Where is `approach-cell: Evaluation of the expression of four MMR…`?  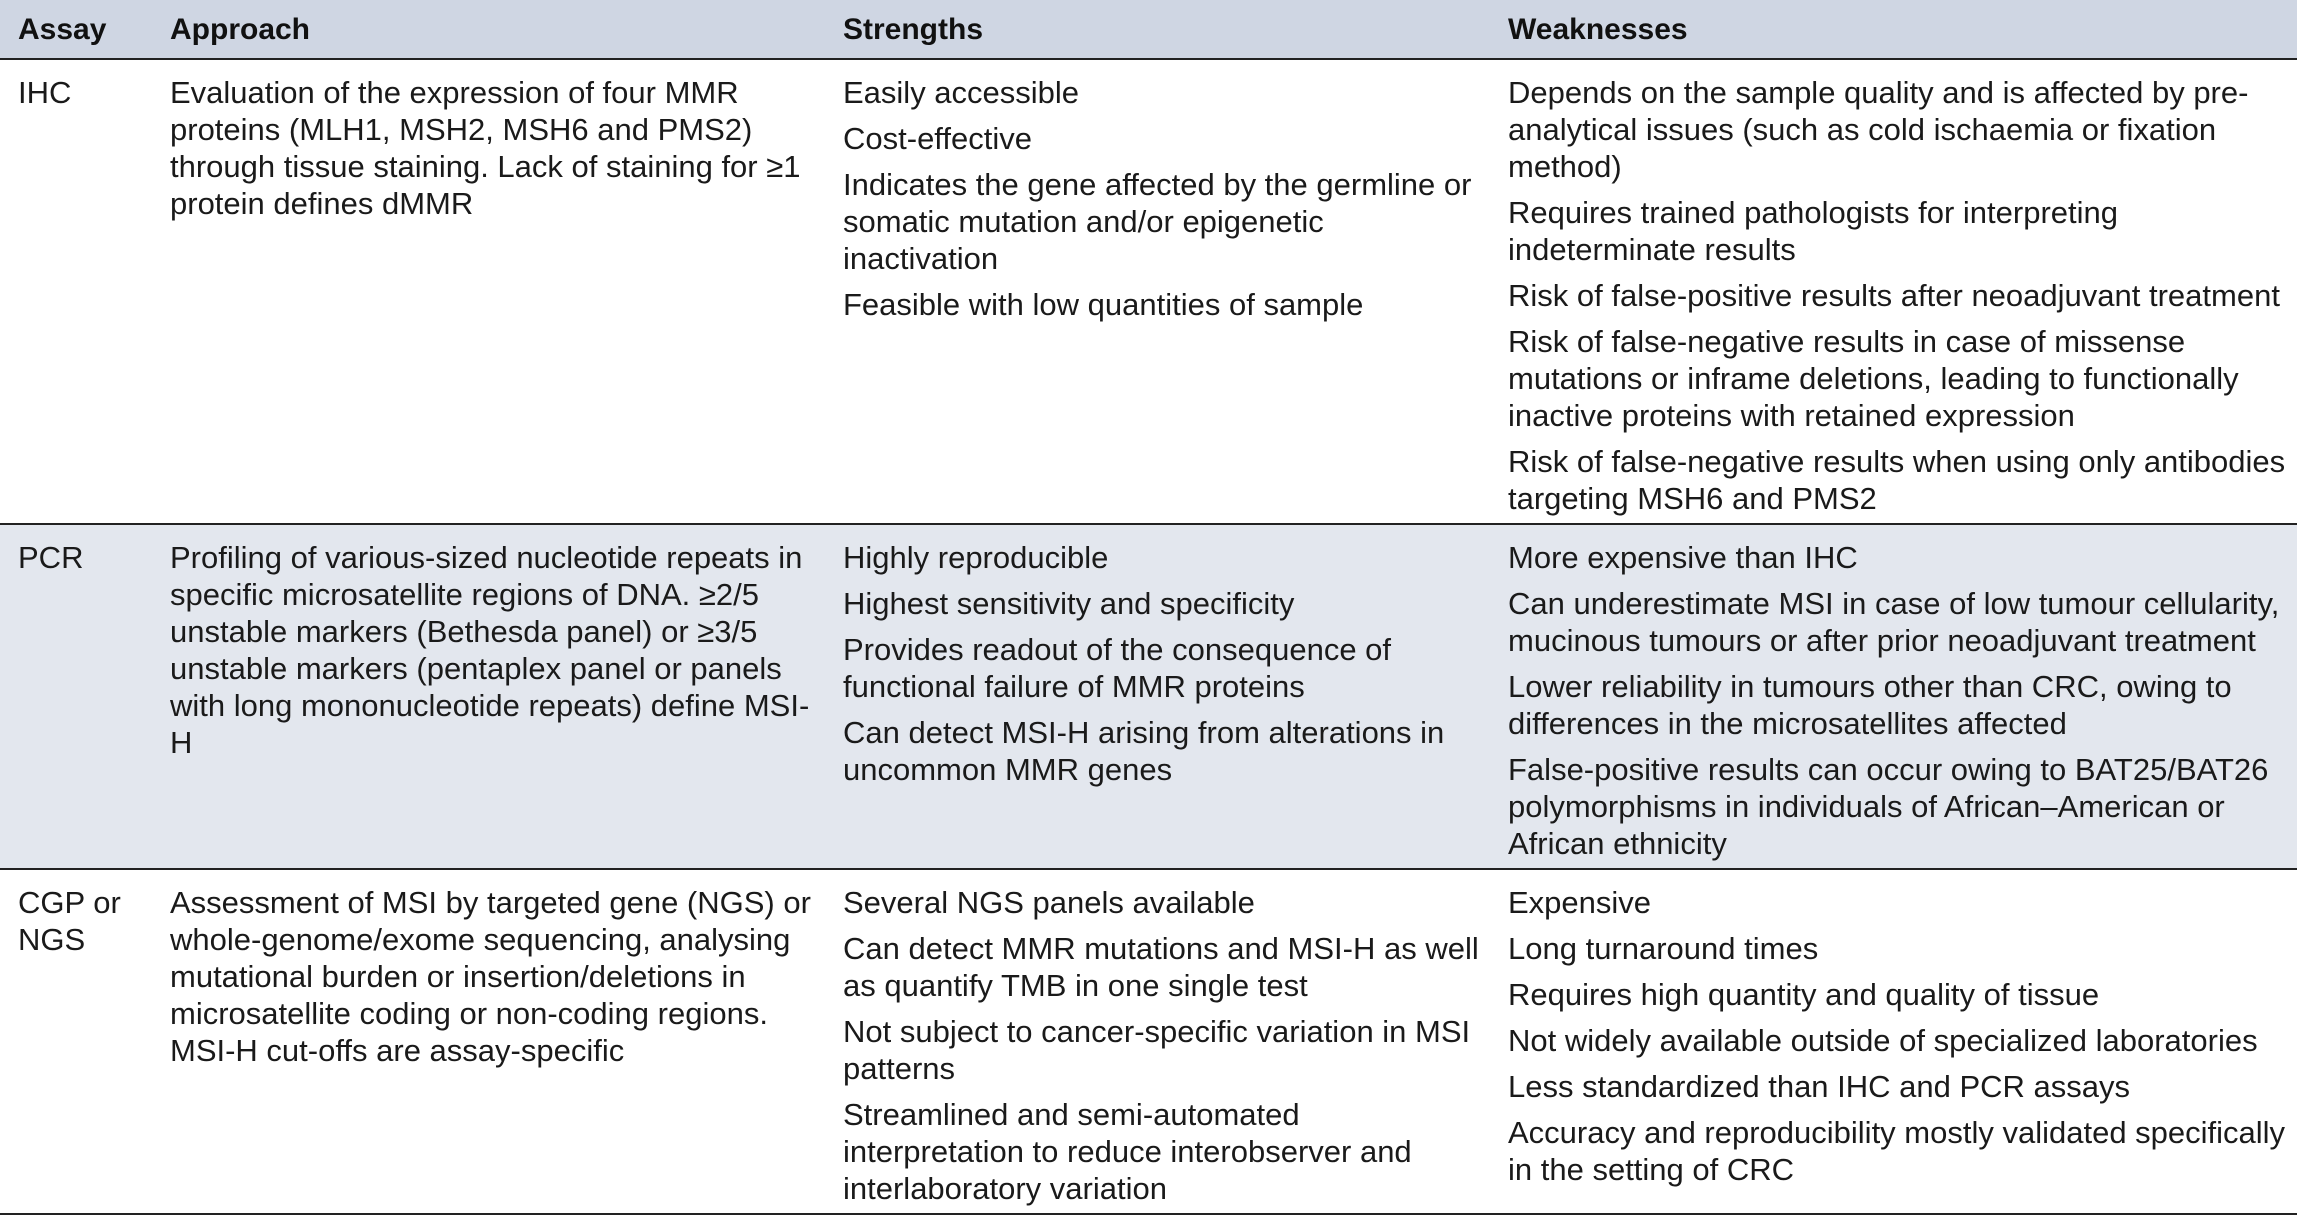
approach-cell: Evaluation of the expression of four MMR… is located at coordinates (485, 148).